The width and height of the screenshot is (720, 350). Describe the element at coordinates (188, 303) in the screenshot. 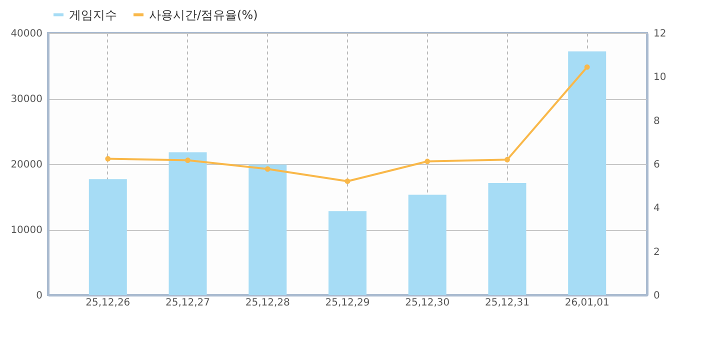

I see `x-tick-label: 25,12,27` at that location.